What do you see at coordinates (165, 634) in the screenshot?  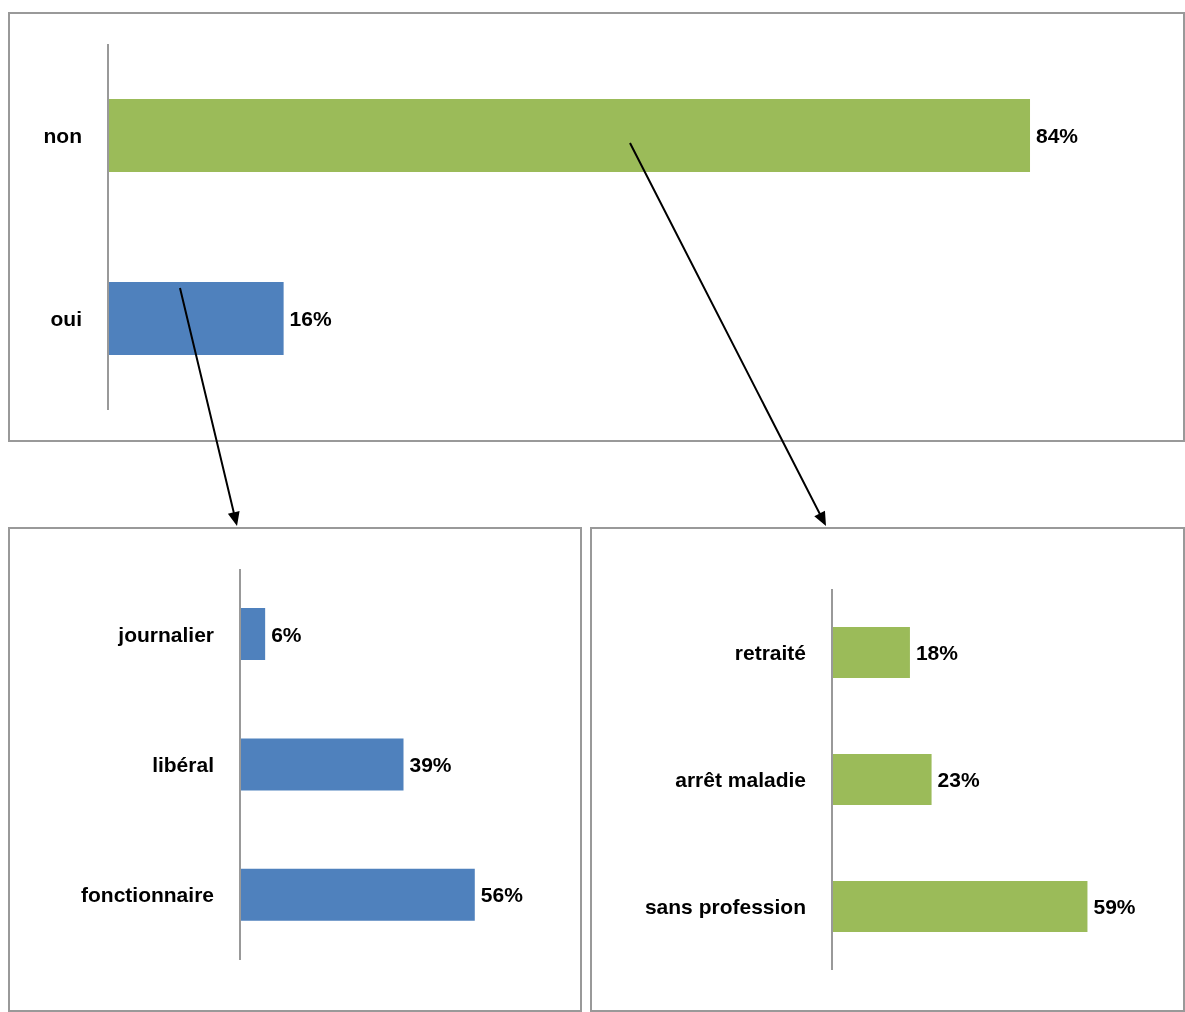 I see `y-tick-label: journalier` at bounding box center [165, 634].